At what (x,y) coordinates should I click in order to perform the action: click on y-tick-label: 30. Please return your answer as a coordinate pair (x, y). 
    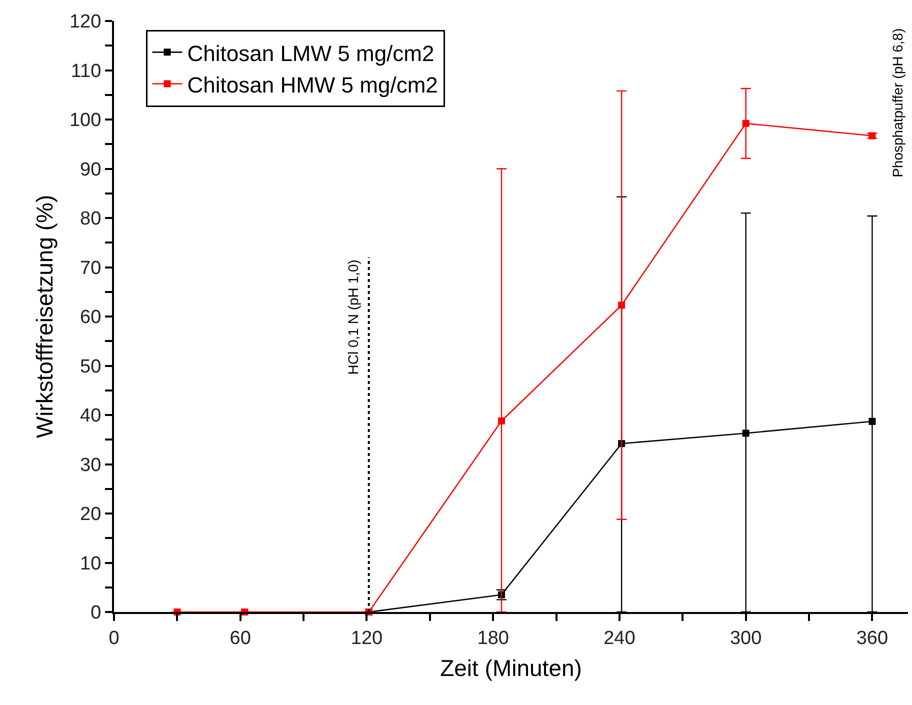
    Looking at the image, I should click on (91, 465).